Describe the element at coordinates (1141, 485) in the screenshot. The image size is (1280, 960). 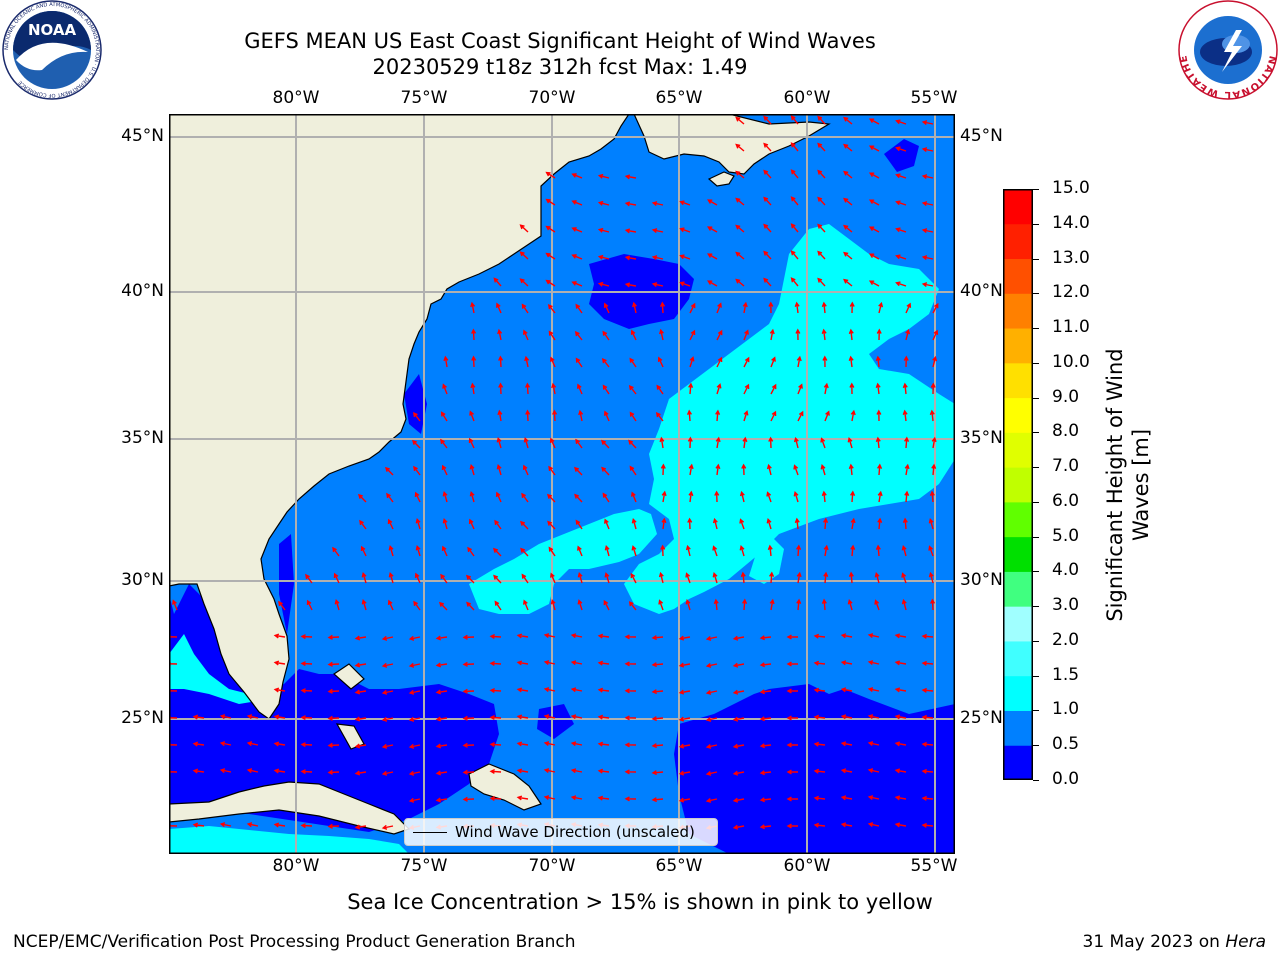
I see `colorbar-label-line2: Waves [m]` at that location.